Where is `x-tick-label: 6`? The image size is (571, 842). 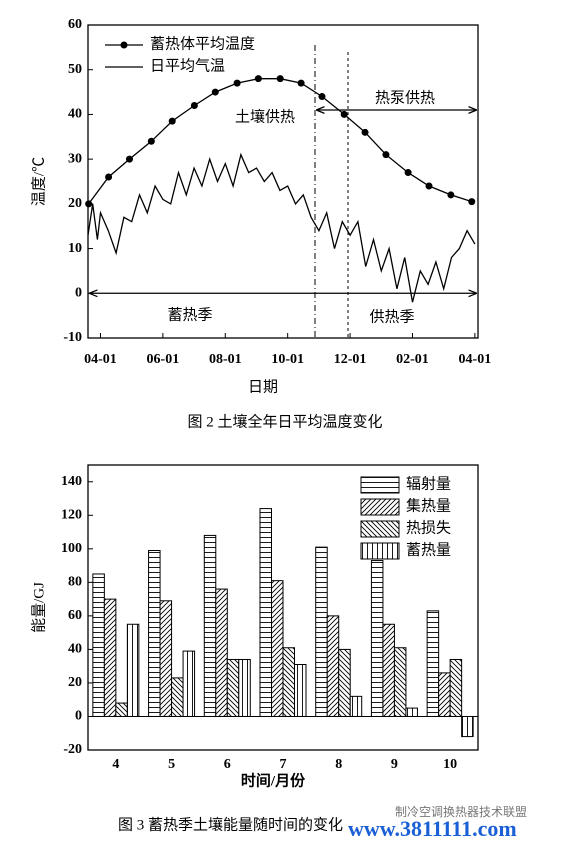
x-tick-label: 6 is located at coordinates (227, 764).